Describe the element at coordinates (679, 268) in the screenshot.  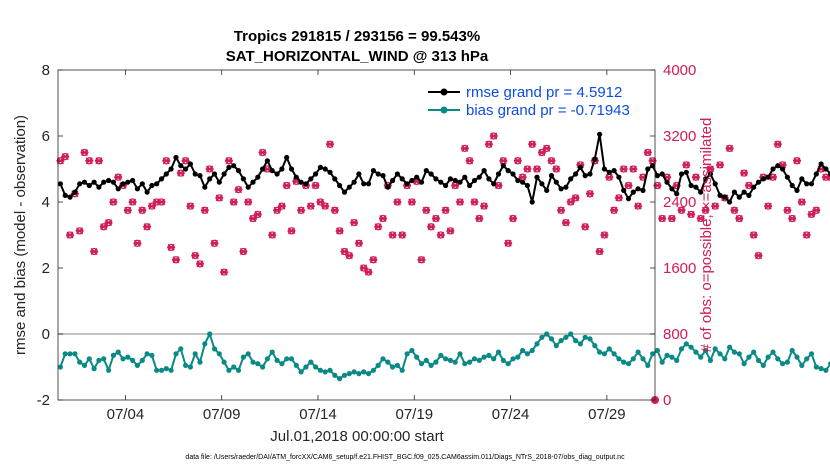
I see `y2-tick-label: 1600` at that location.